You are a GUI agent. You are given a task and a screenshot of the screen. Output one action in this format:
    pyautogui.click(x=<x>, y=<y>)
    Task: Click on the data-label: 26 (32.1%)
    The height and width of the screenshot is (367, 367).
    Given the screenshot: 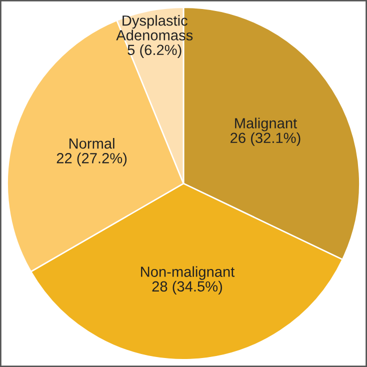 What is the action you would take?
    pyautogui.click(x=265, y=139)
    